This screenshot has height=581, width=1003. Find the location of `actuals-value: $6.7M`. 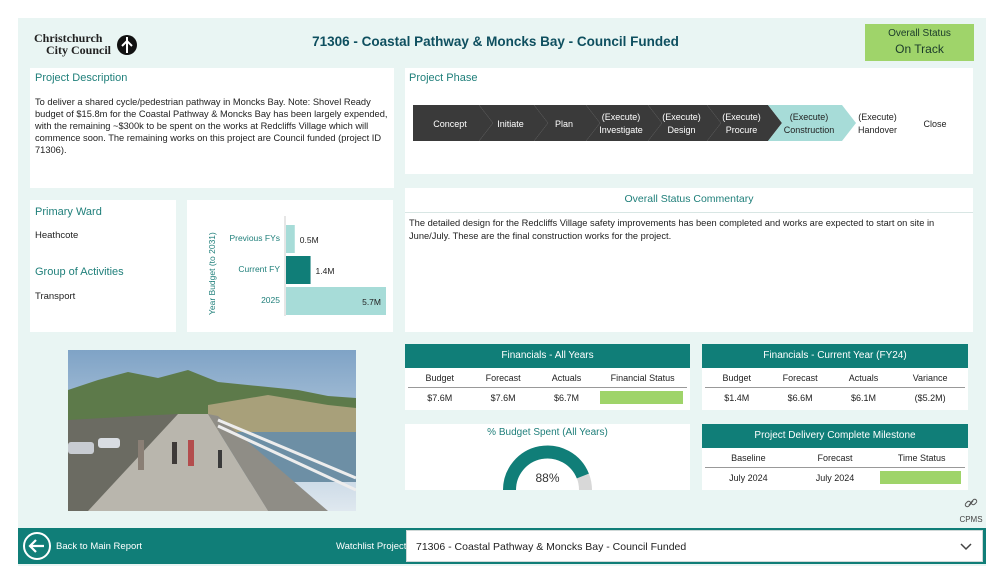

actuals-value: $6.7M is located at coordinates (567, 398).